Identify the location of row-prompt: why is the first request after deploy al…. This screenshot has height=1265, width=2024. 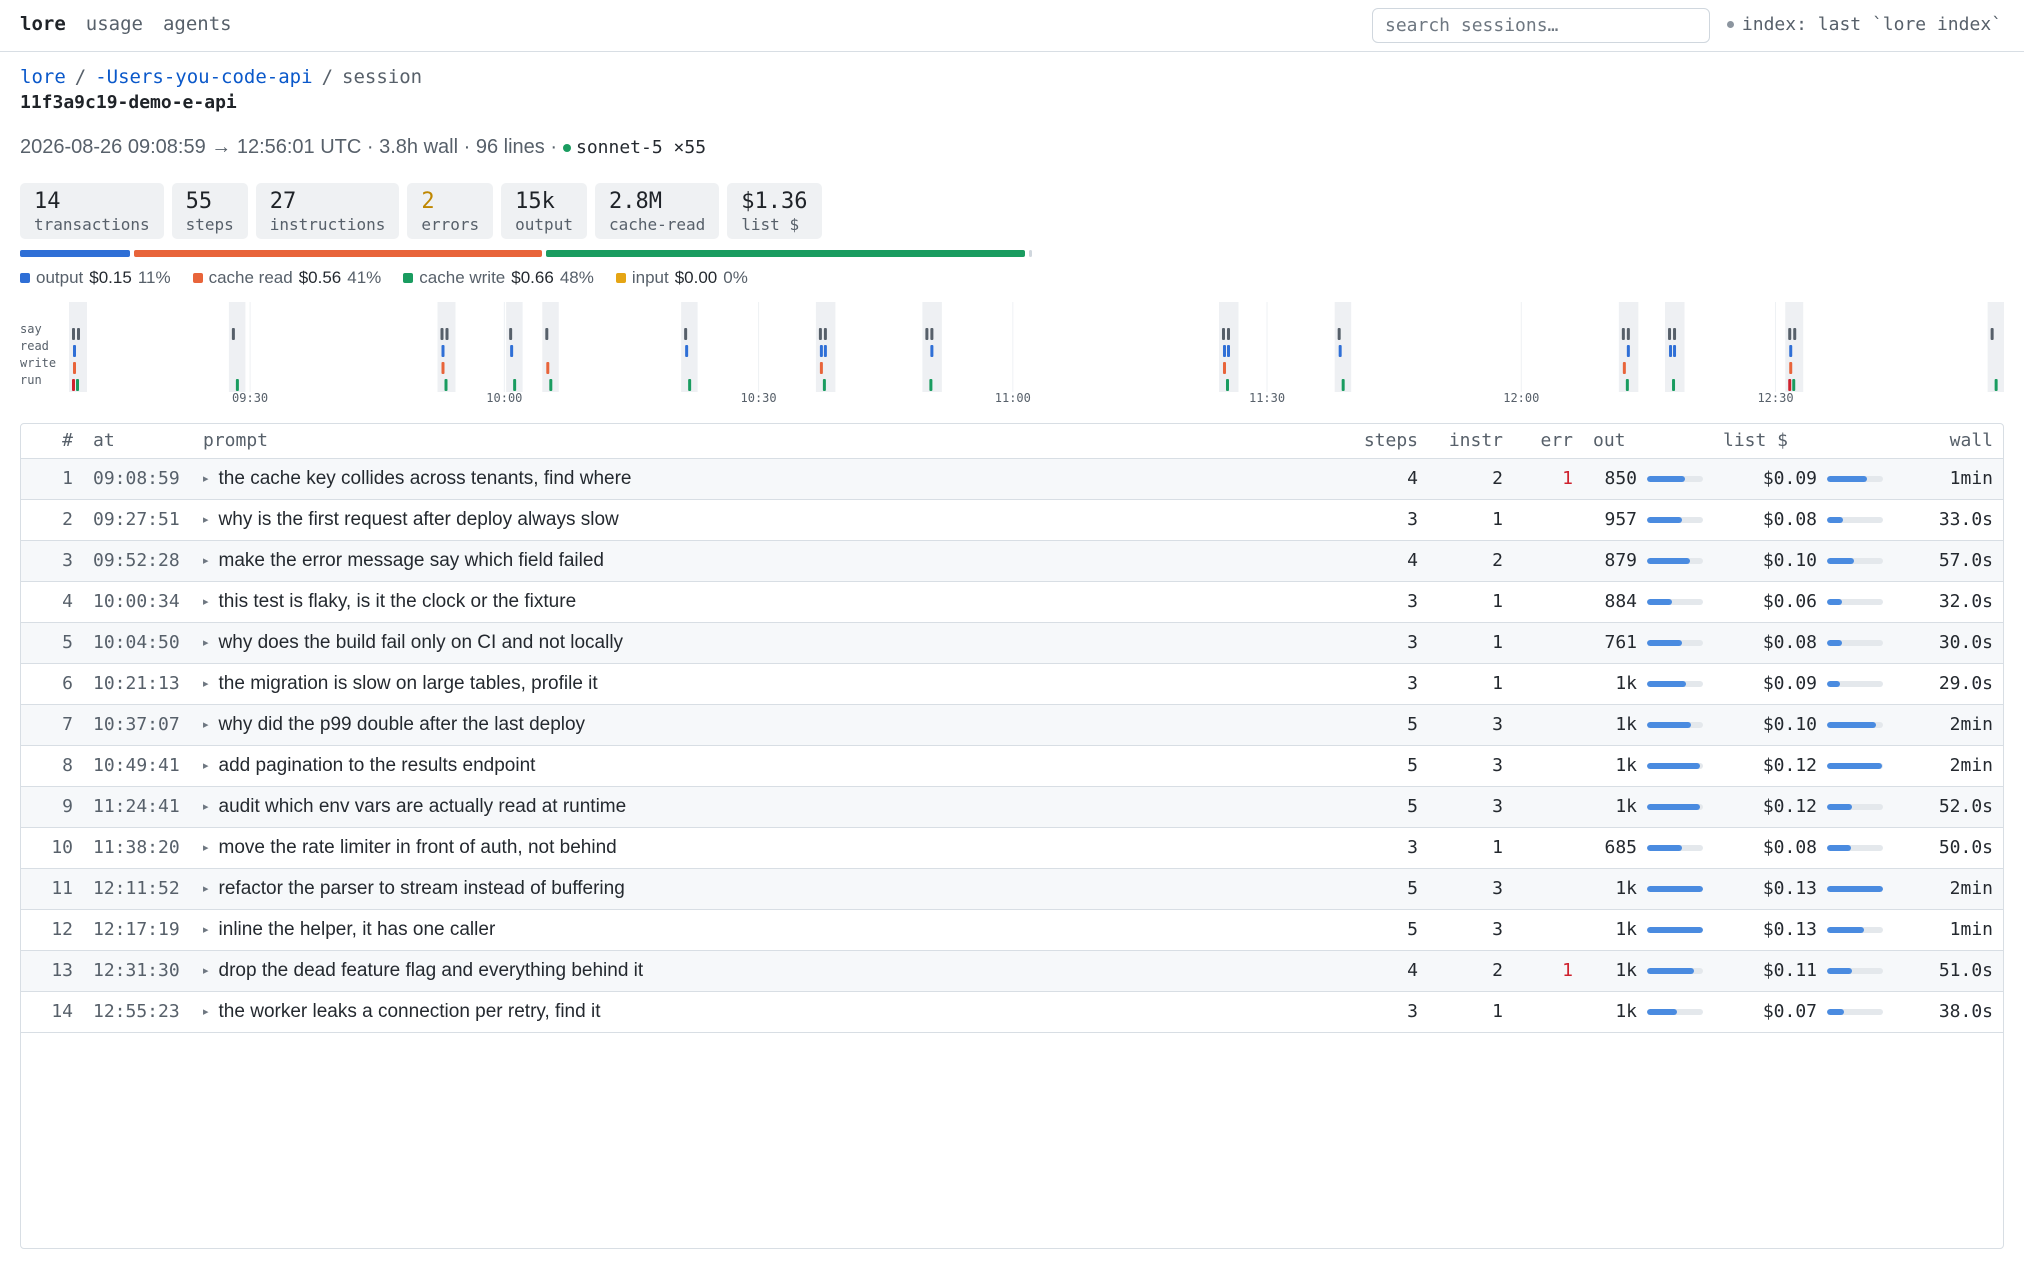
(418, 519).